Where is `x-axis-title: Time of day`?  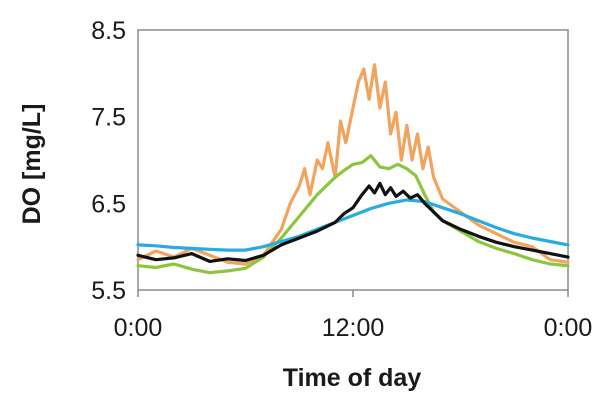 x-axis-title: Time of day is located at coordinates (352, 378).